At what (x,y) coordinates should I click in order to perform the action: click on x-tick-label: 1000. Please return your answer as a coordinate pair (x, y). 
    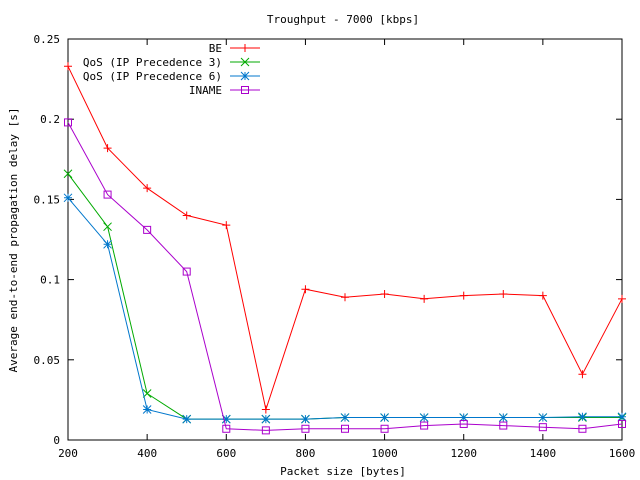
    Looking at the image, I should click on (384, 453).